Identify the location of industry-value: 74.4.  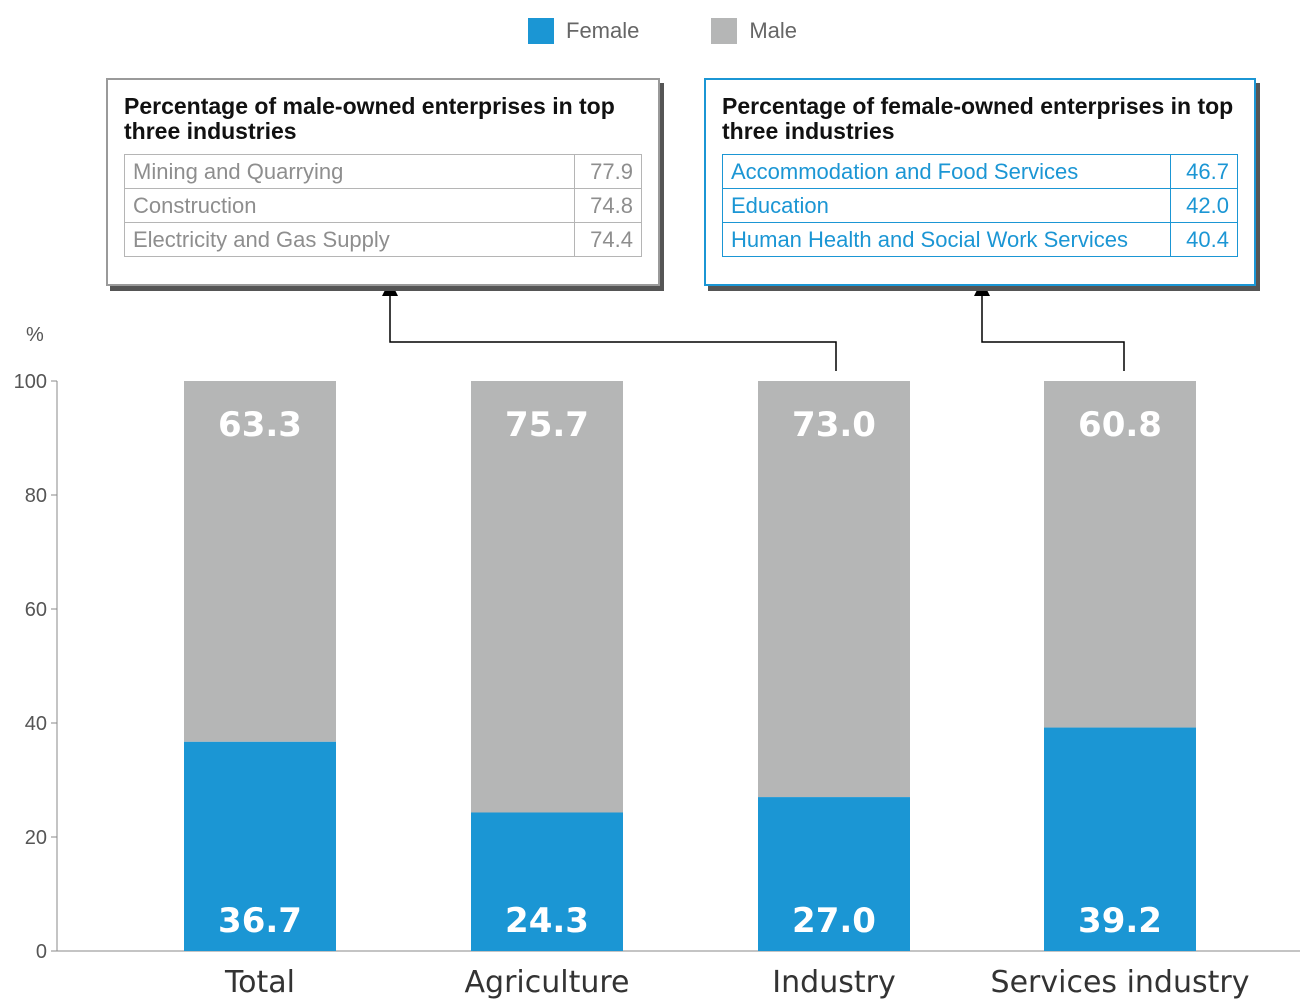
(608, 239).